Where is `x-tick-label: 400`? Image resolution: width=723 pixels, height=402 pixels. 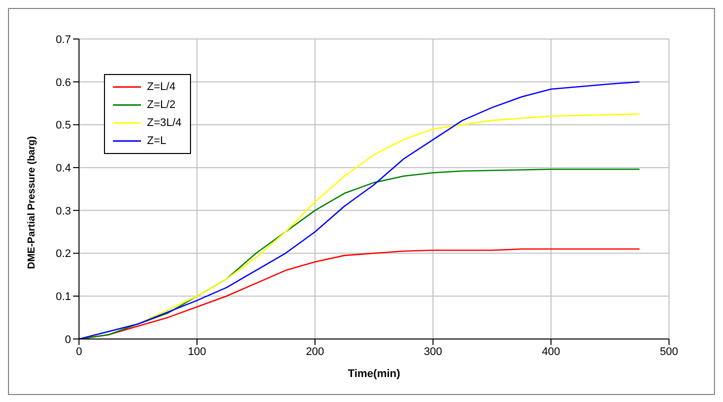
x-tick-label: 400 is located at coordinates (551, 352).